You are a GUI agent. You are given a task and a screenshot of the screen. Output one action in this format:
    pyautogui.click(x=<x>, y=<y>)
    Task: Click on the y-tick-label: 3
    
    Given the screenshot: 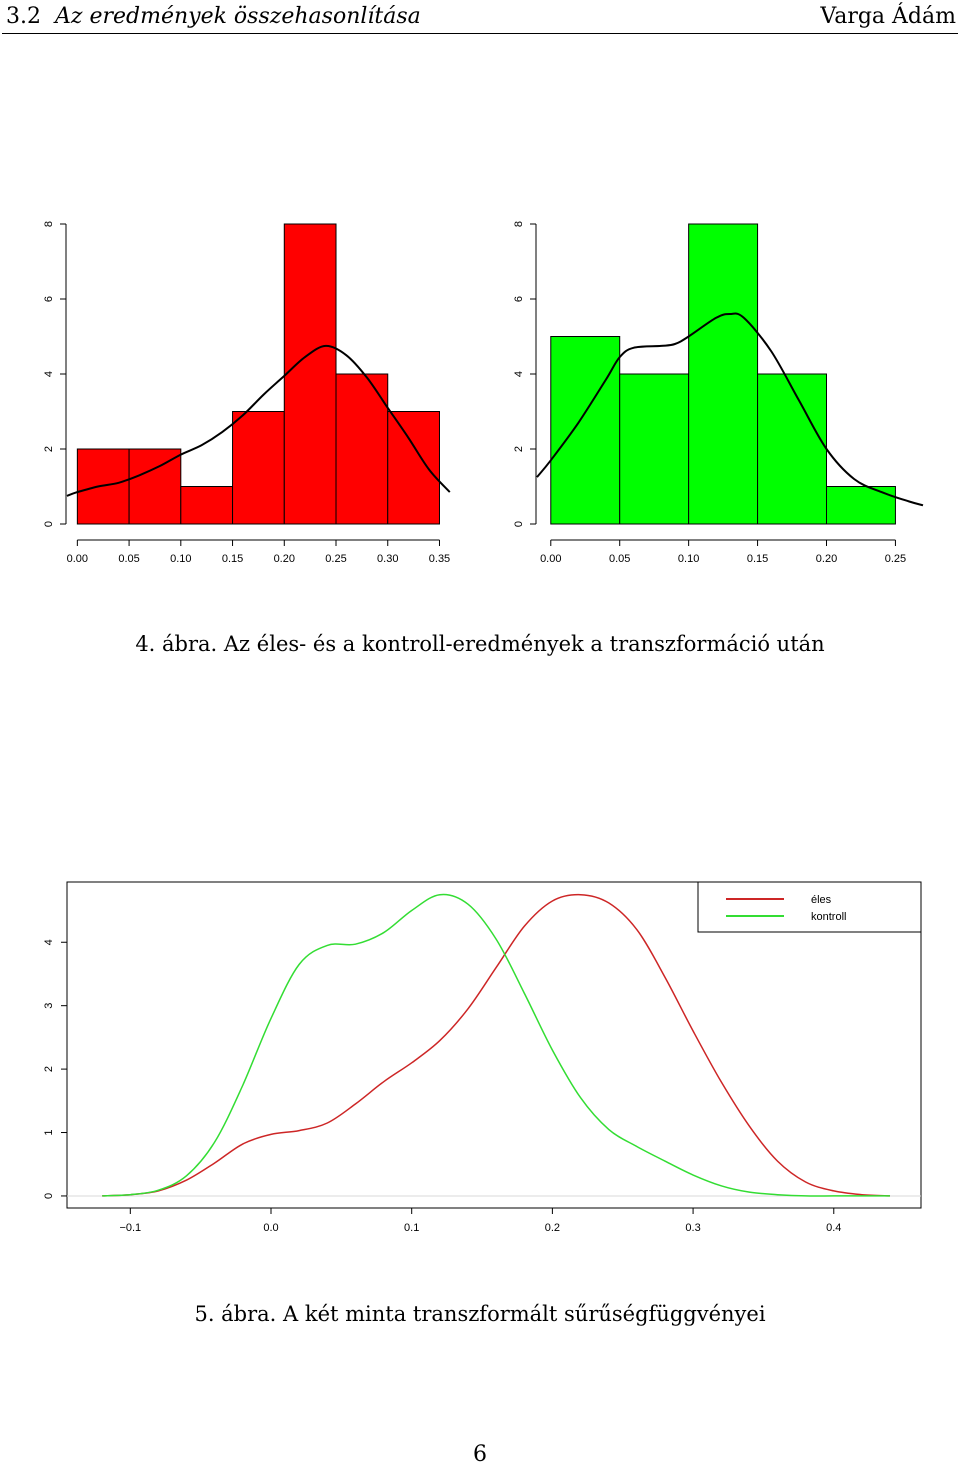 What is the action you would take?
    pyautogui.click(x=49, y=1006)
    